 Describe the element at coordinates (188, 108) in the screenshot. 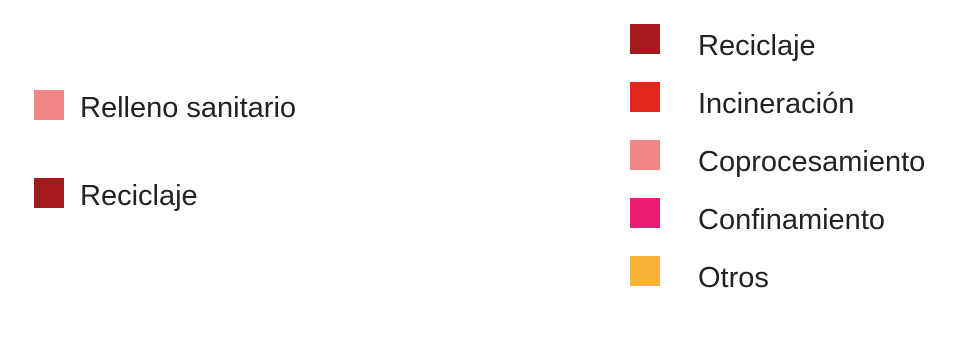

I see `legend-label: Relleno sanitario` at that location.